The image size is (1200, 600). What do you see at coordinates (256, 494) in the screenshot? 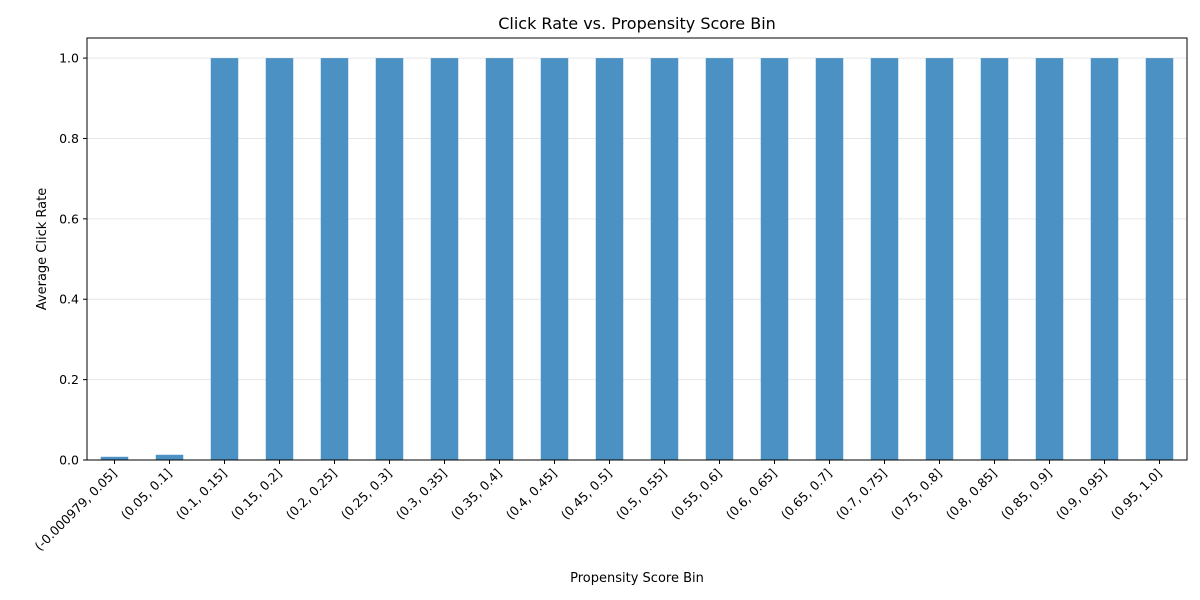
I see `x-tick-label: (0.15, 0.2]` at bounding box center [256, 494].